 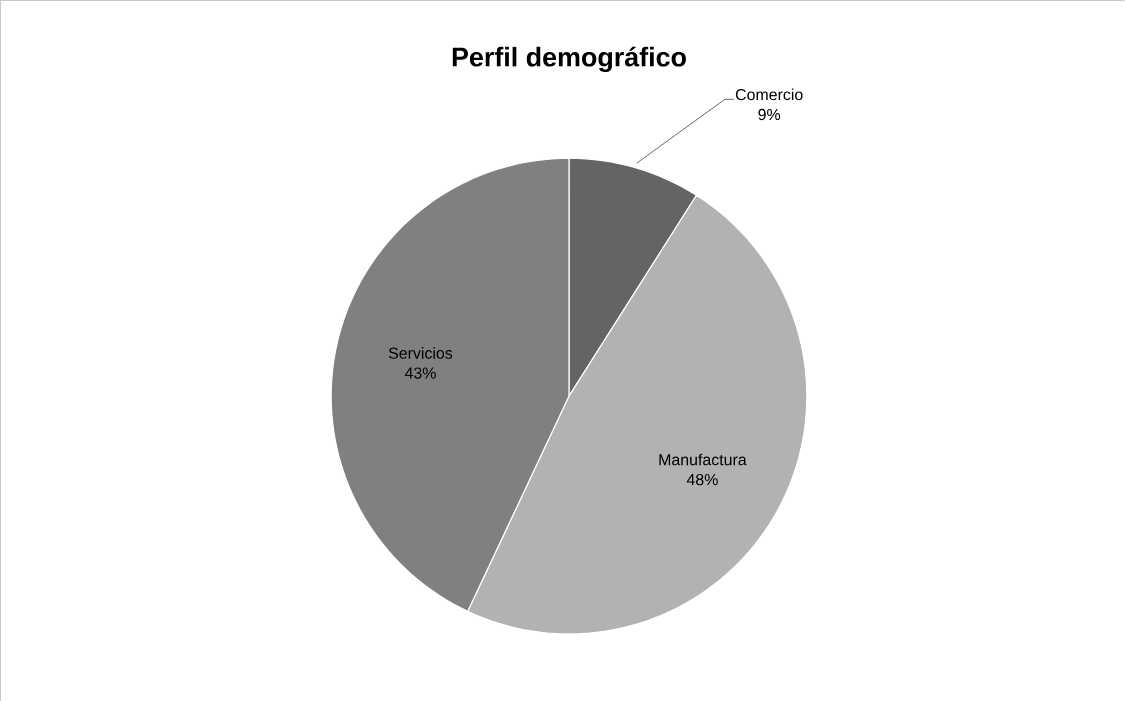 What do you see at coordinates (420, 352) in the screenshot?
I see `slice-label: Servicios` at bounding box center [420, 352].